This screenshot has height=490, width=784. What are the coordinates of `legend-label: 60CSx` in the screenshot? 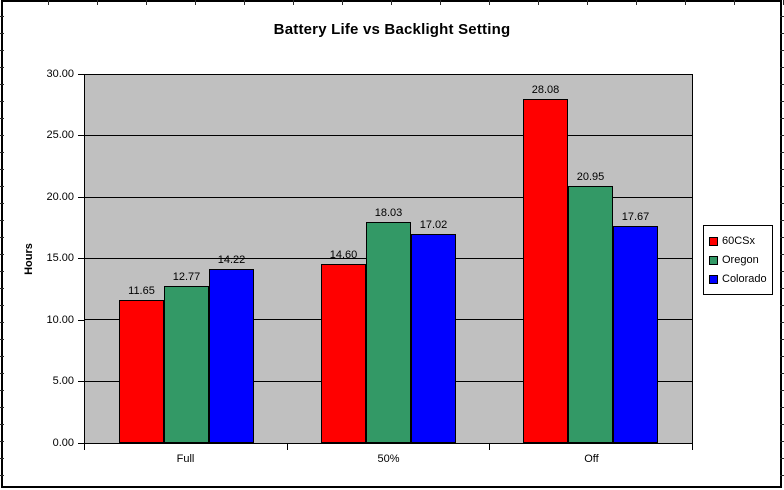 It's located at (739, 241).